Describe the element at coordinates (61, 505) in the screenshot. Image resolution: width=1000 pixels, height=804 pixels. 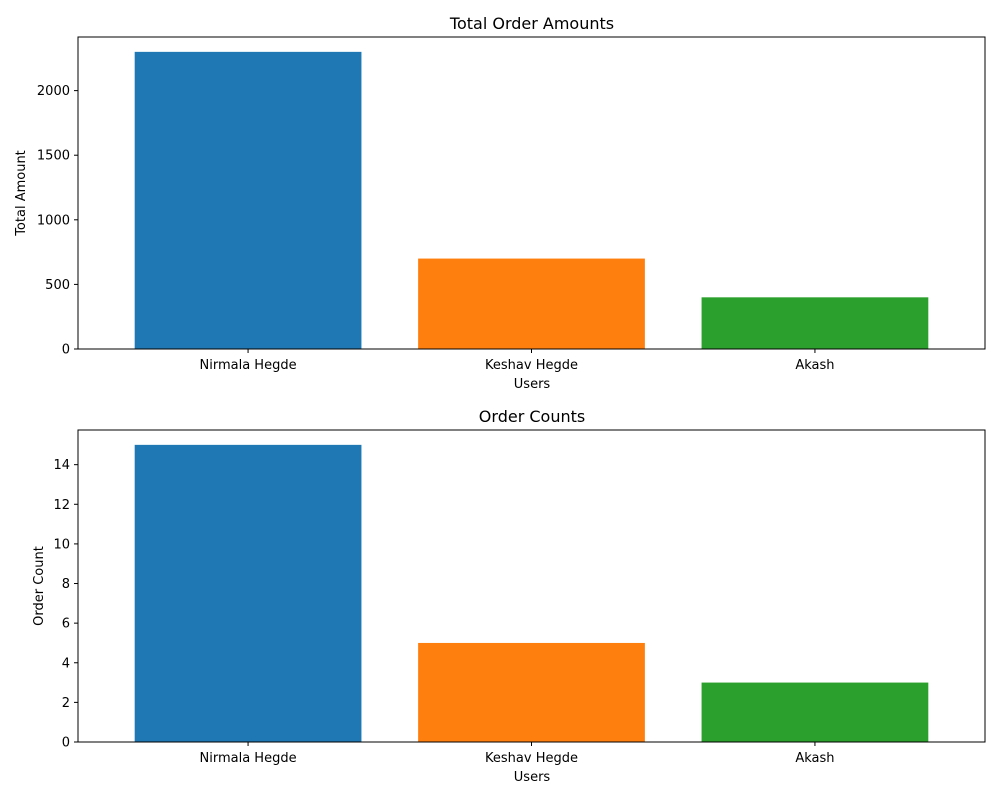
I see `y-tick-label: 12` at that location.